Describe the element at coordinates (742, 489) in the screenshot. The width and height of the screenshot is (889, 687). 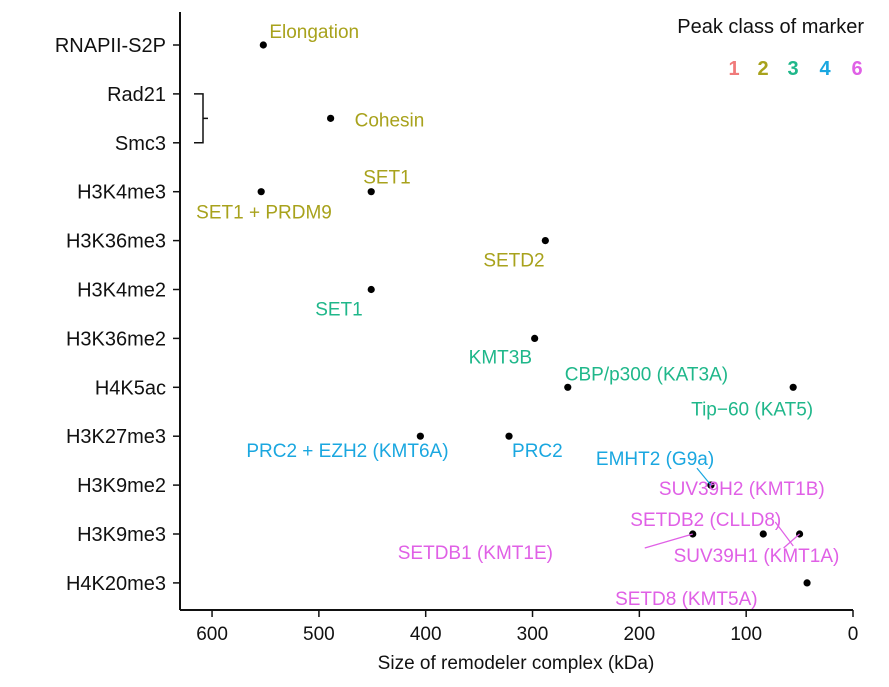
I see `point-label: SUV39H2 (KMT1B)` at that location.